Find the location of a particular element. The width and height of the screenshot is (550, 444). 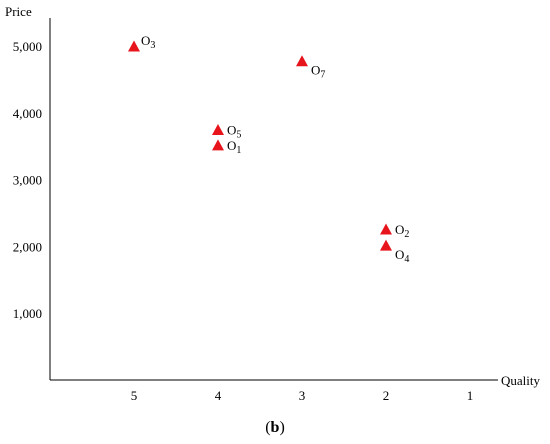

x-axis-title: Quality is located at coordinates (520, 380).